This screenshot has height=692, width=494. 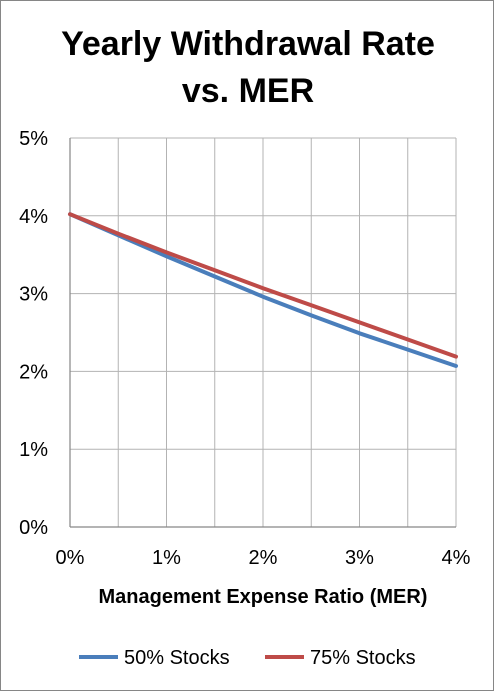 I want to click on x-tick-label: 4%, so click(x=456, y=558).